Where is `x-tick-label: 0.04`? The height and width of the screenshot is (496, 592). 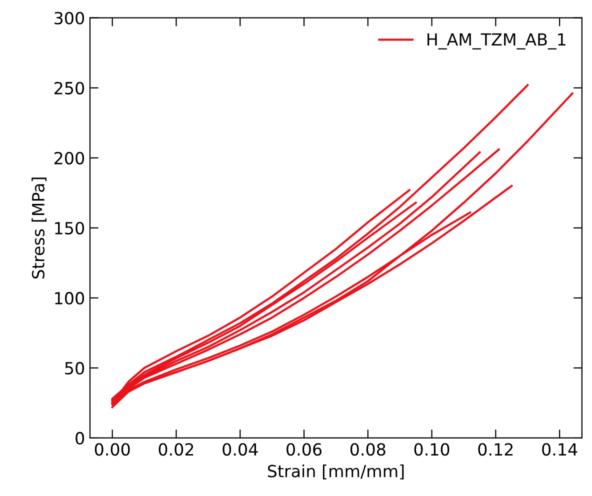
x-tick-label: 0.04 is located at coordinates (240, 449).